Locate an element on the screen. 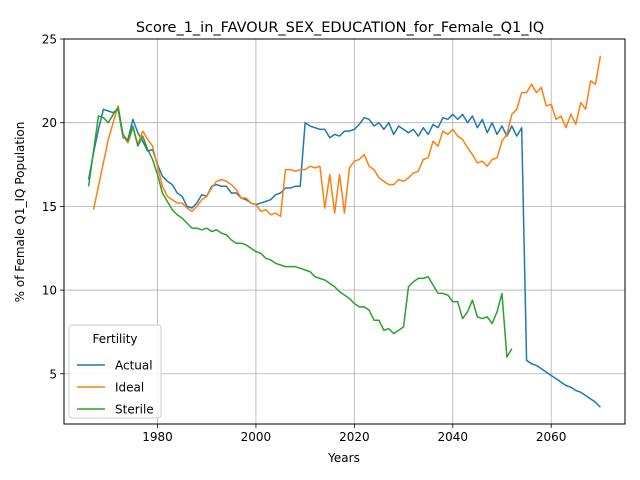 The height and width of the screenshot is (480, 640). legend-box is located at coordinates (115, 371).